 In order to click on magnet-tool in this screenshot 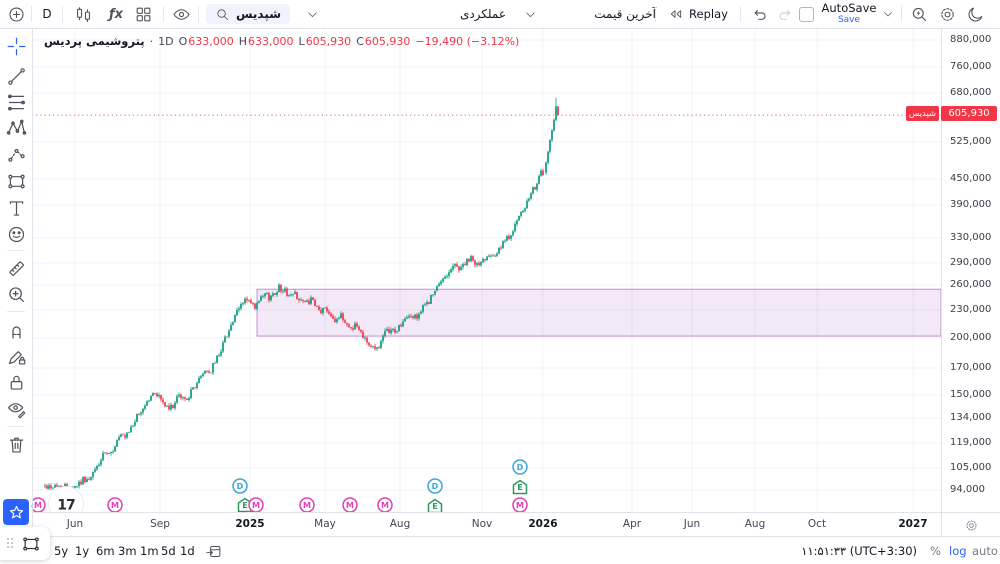, I will do `click(16, 330)`.